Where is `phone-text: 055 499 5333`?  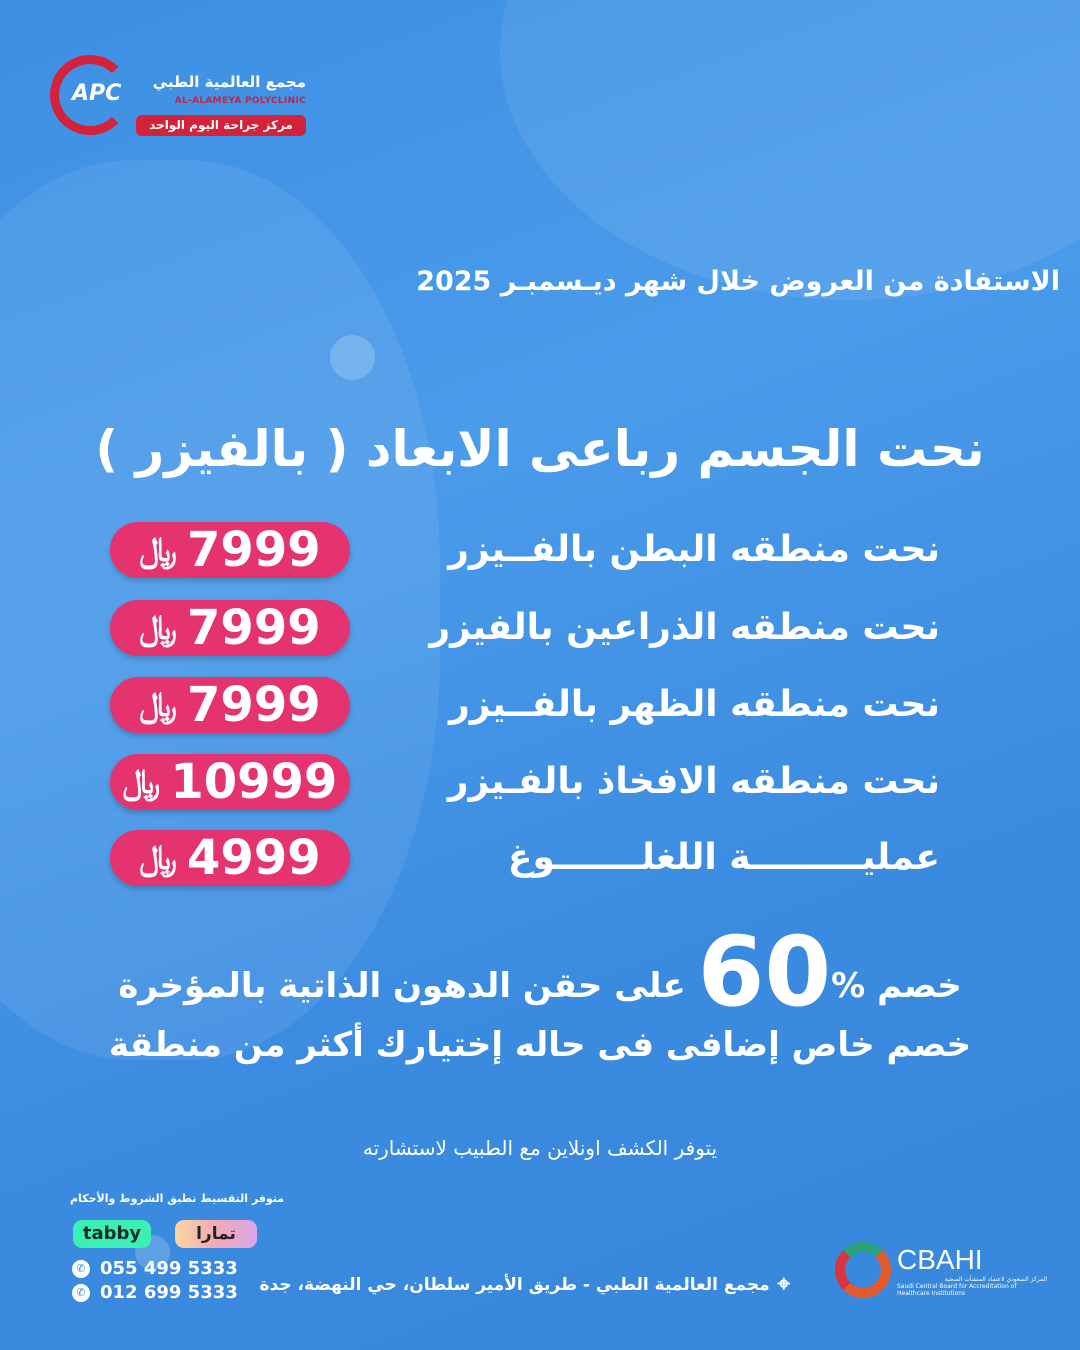
phone-text: 055 499 5333 is located at coordinates (169, 1268).